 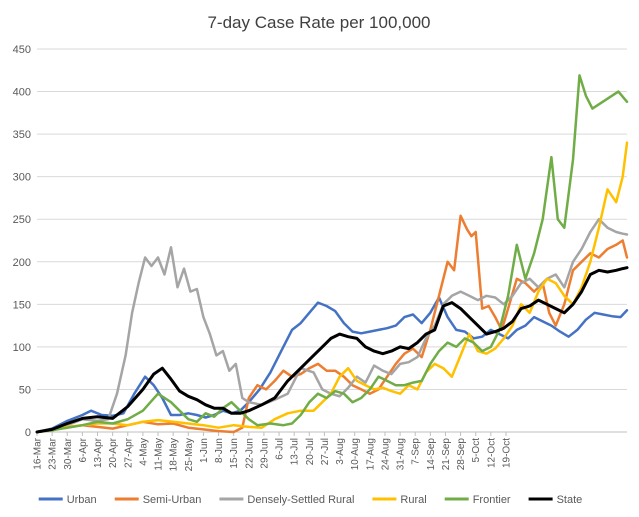 I want to click on legend-label: Densely-Settled Rural, so click(x=300, y=500).